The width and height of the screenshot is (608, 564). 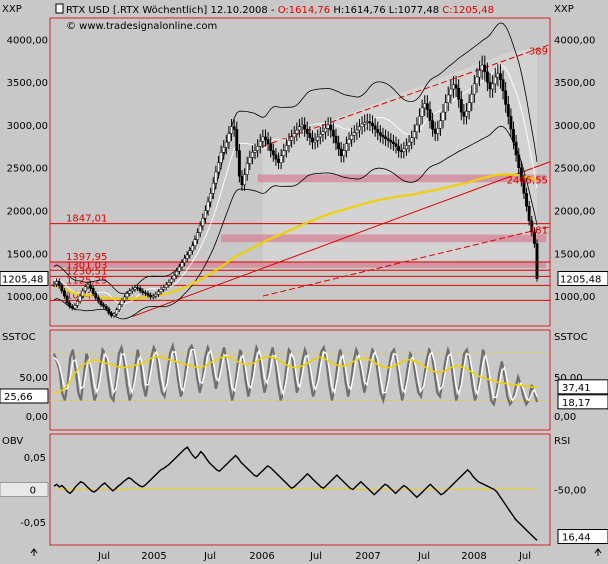 What do you see at coordinates (172, 10) in the screenshot?
I see `header-part: RTX USD [.RTX Wöchentlich] 12.10.2008 -` at bounding box center [172, 10].